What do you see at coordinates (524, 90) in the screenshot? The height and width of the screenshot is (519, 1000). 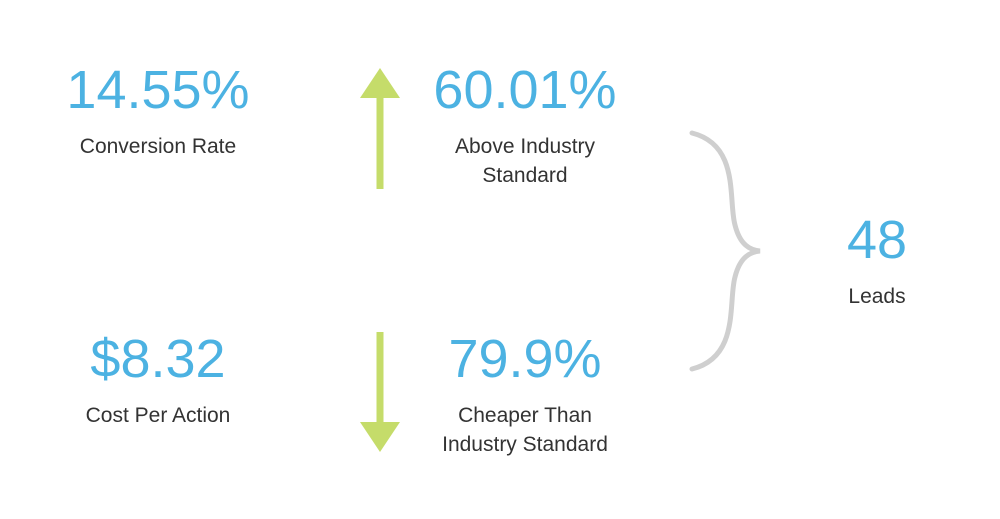 I see `stat-value: 60.01%` at bounding box center [524, 90].